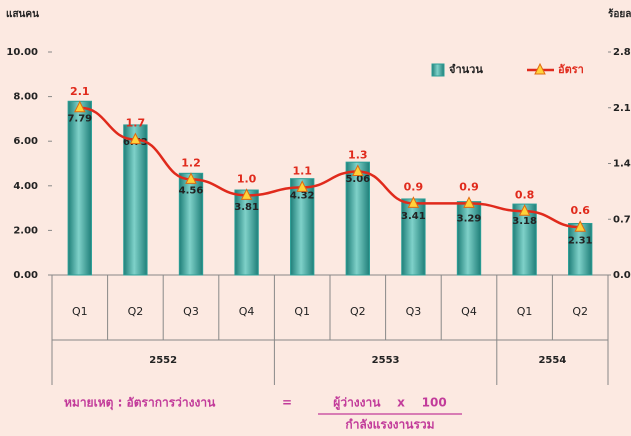  What do you see at coordinates (246, 207) in the screenshot?
I see `bar-value-label: 3.81` at bounding box center [246, 207].